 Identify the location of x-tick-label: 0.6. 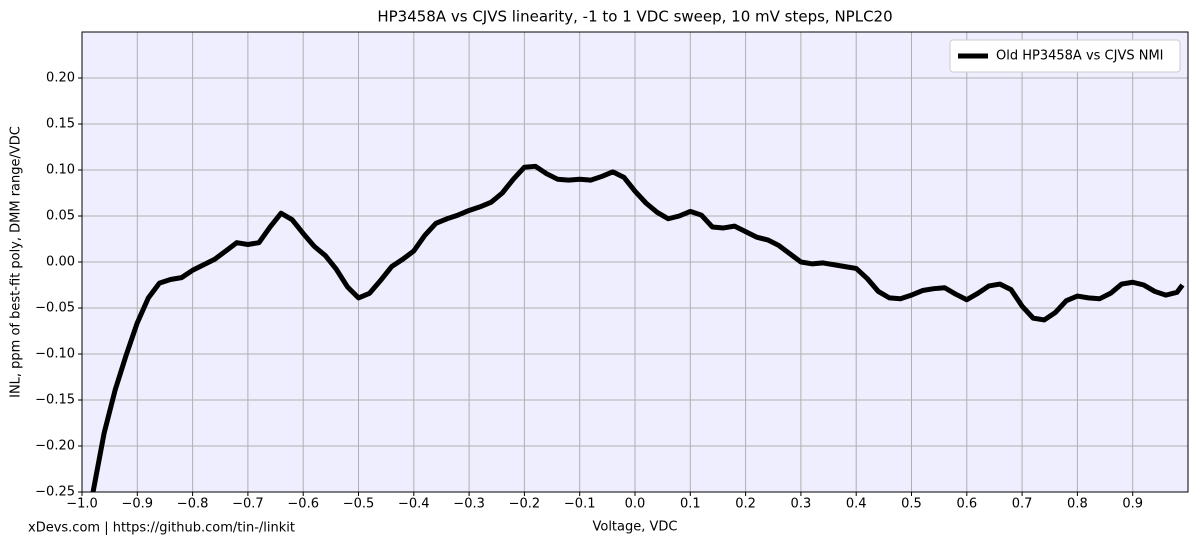
(966, 504).